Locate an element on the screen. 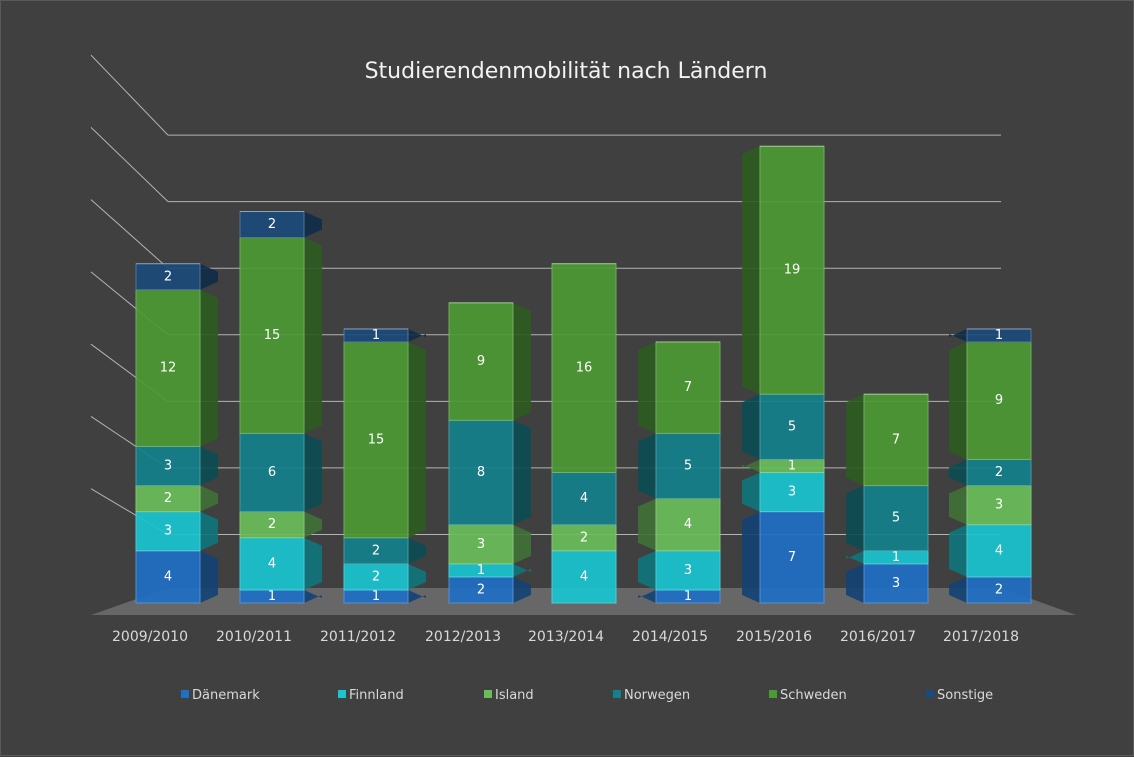 This screenshot has width=1134, height=757. bar-stack: 1 4 2 6 15 2 is located at coordinates (280, 407).